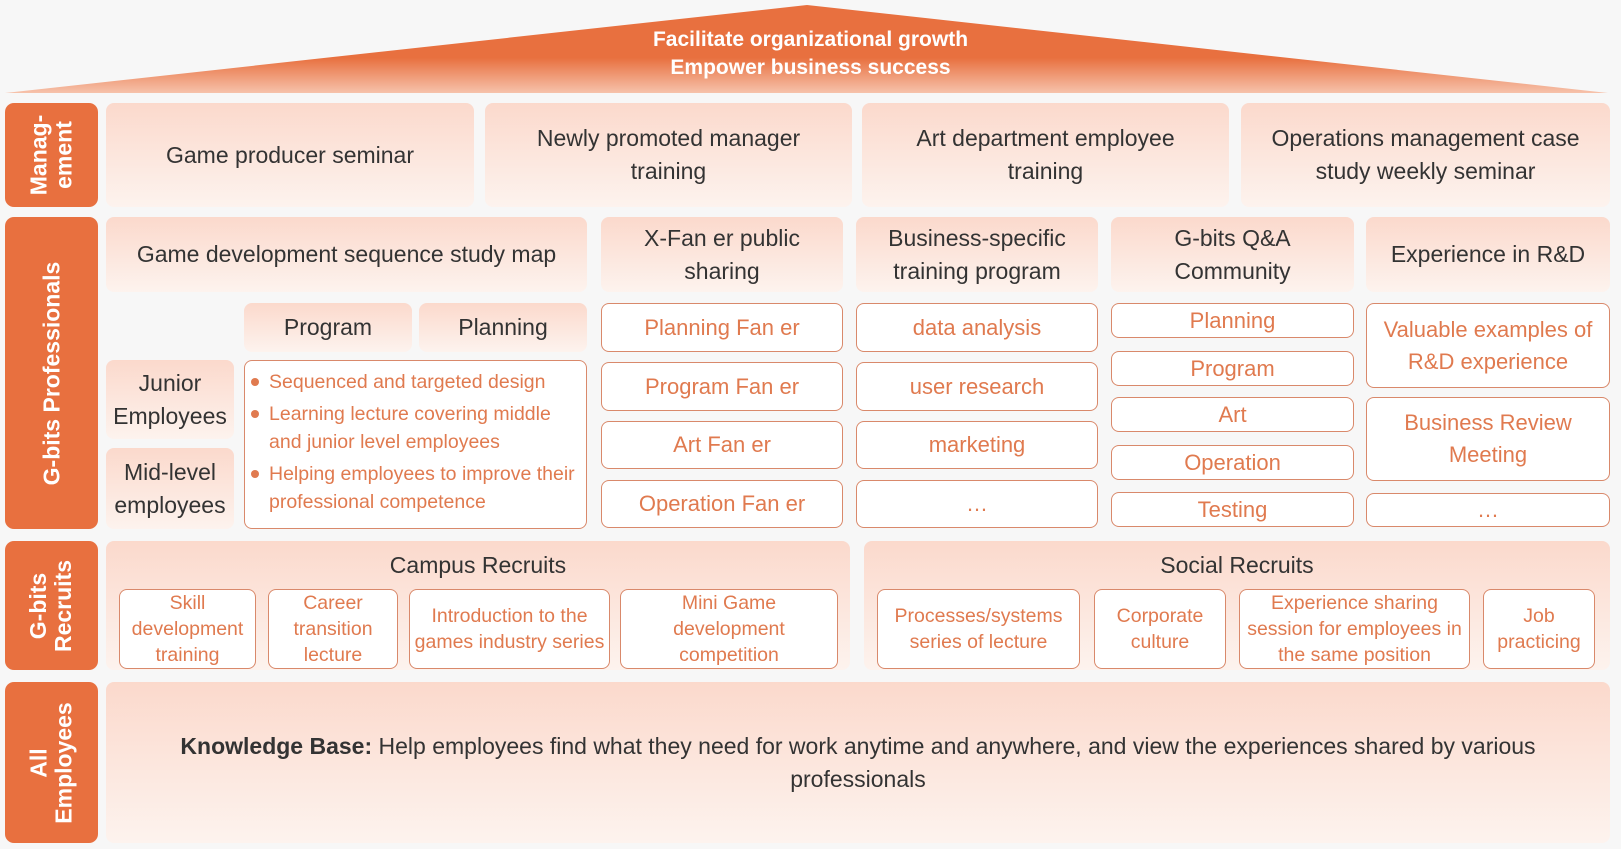  I want to click on level-junior: Junior Employees, so click(170, 399).